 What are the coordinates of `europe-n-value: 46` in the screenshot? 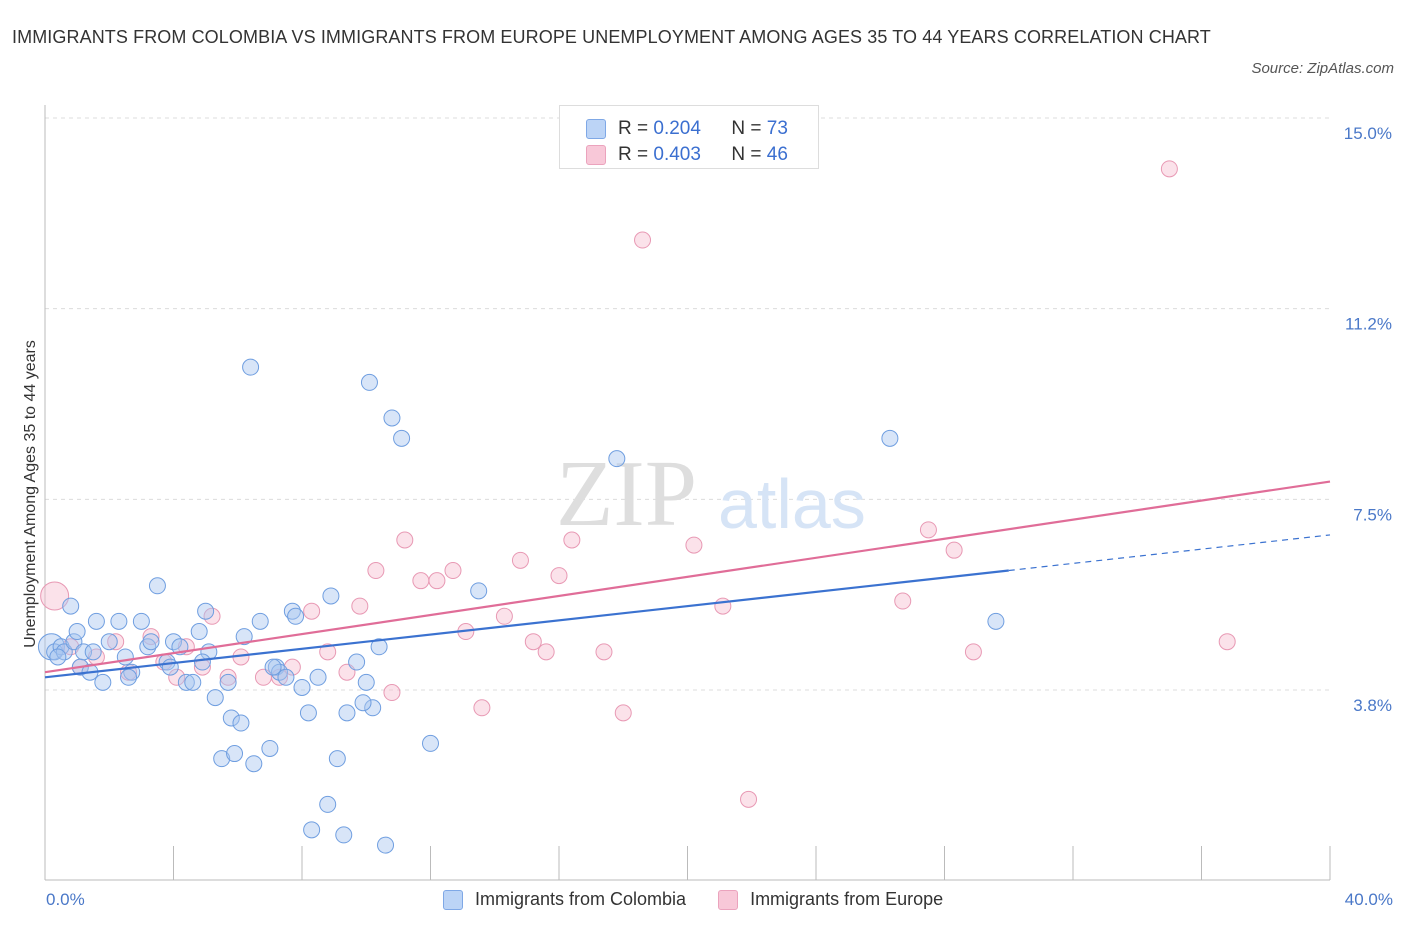 It's located at (777, 154).